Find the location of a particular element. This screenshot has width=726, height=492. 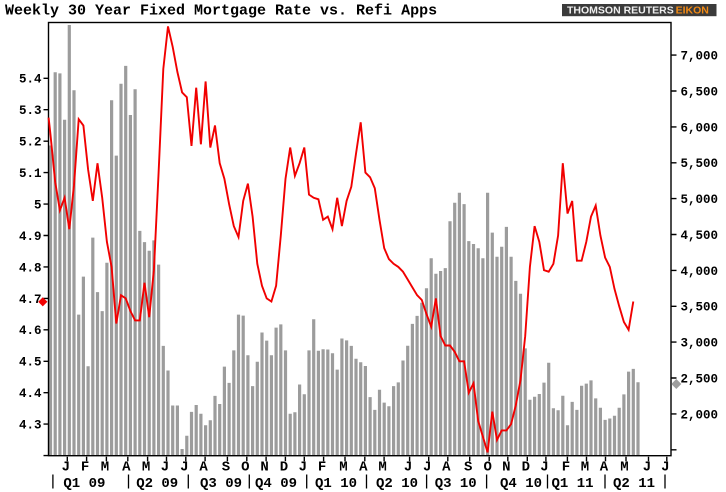

svg-text: Q3 10 is located at coordinates (456, 484).